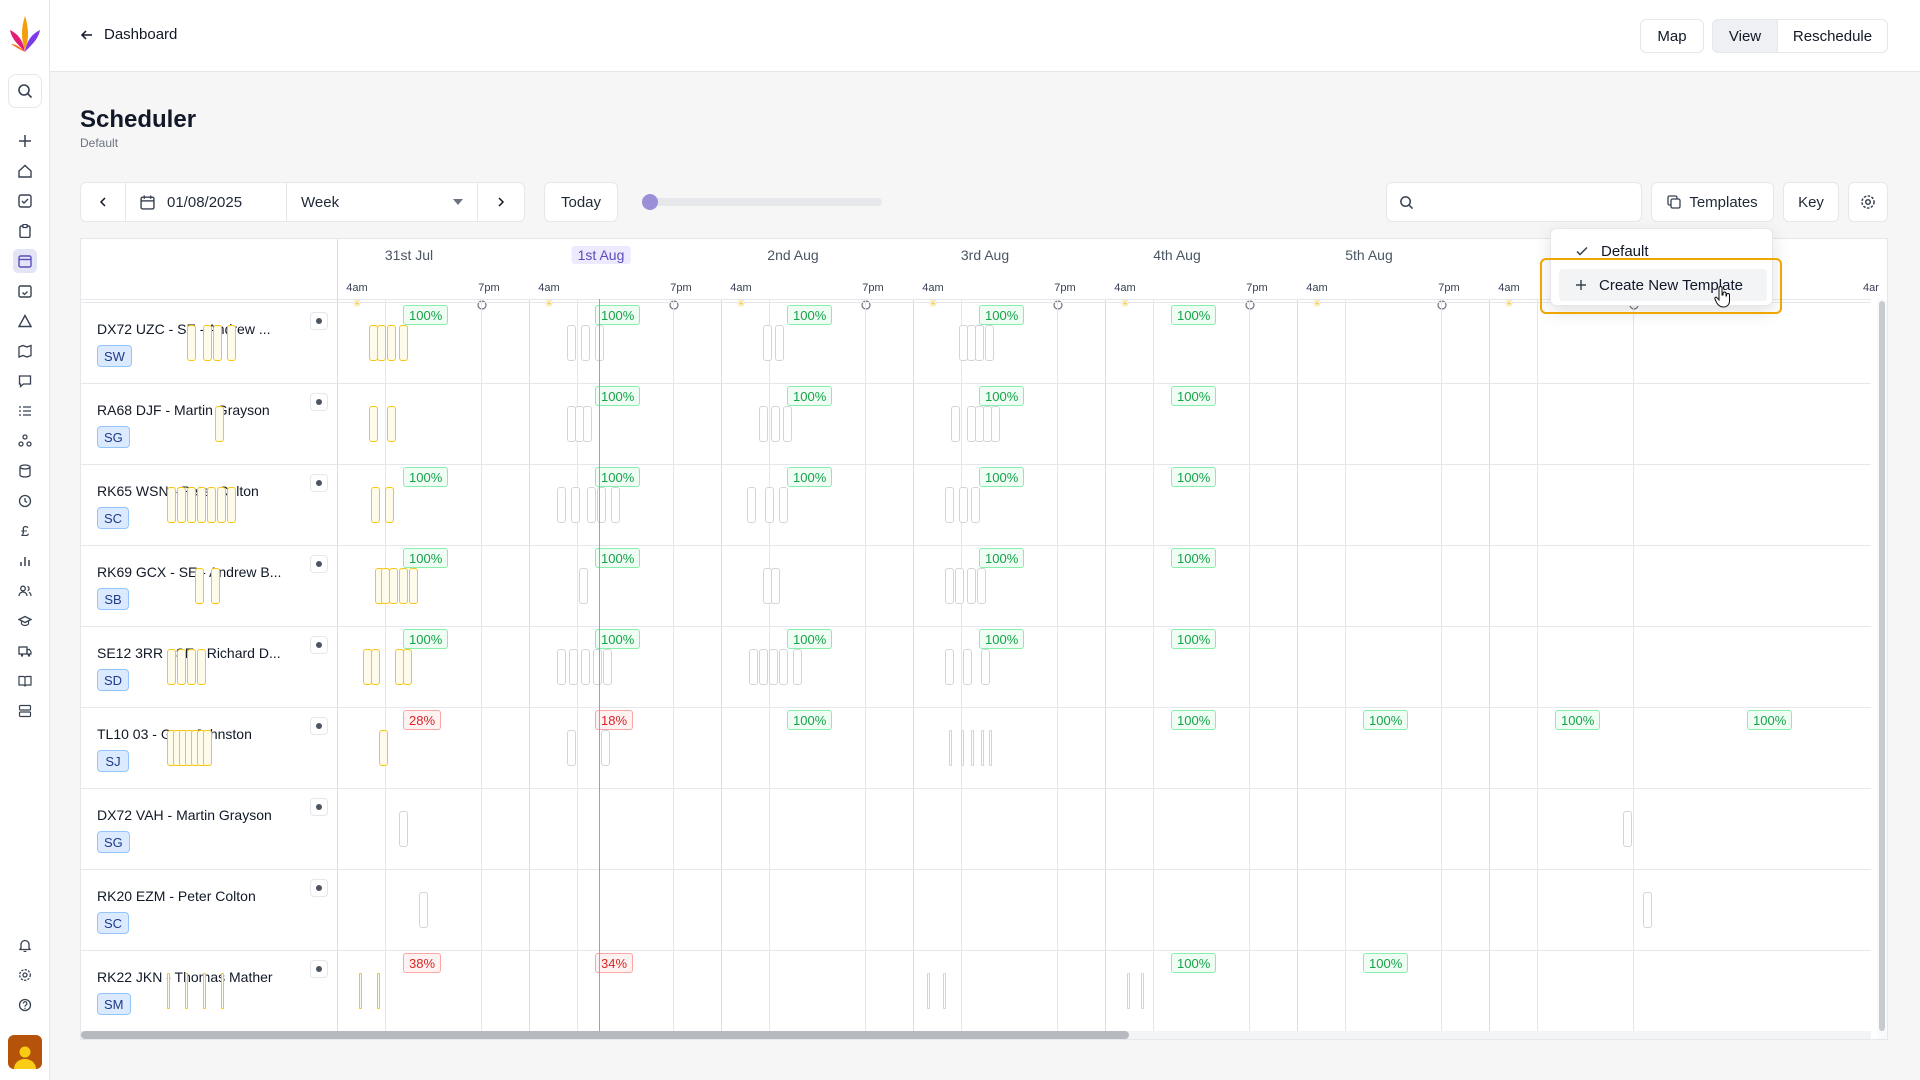 Image resolution: width=1920 pixels, height=1080 pixels. What do you see at coordinates (25, 321) in the screenshot?
I see `alert-icon` at bounding box center [25, 321].